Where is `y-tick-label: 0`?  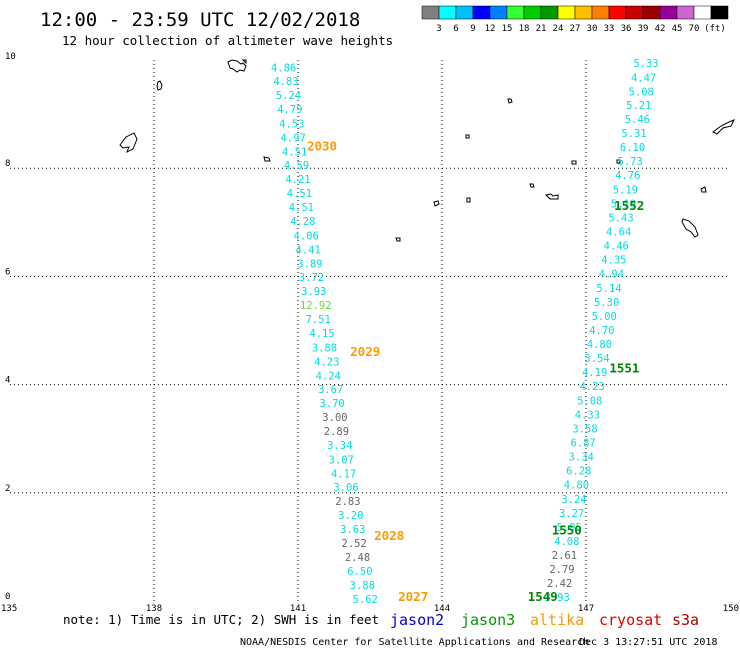 y-tick-label: 0 is located at coordinates (7, 597).